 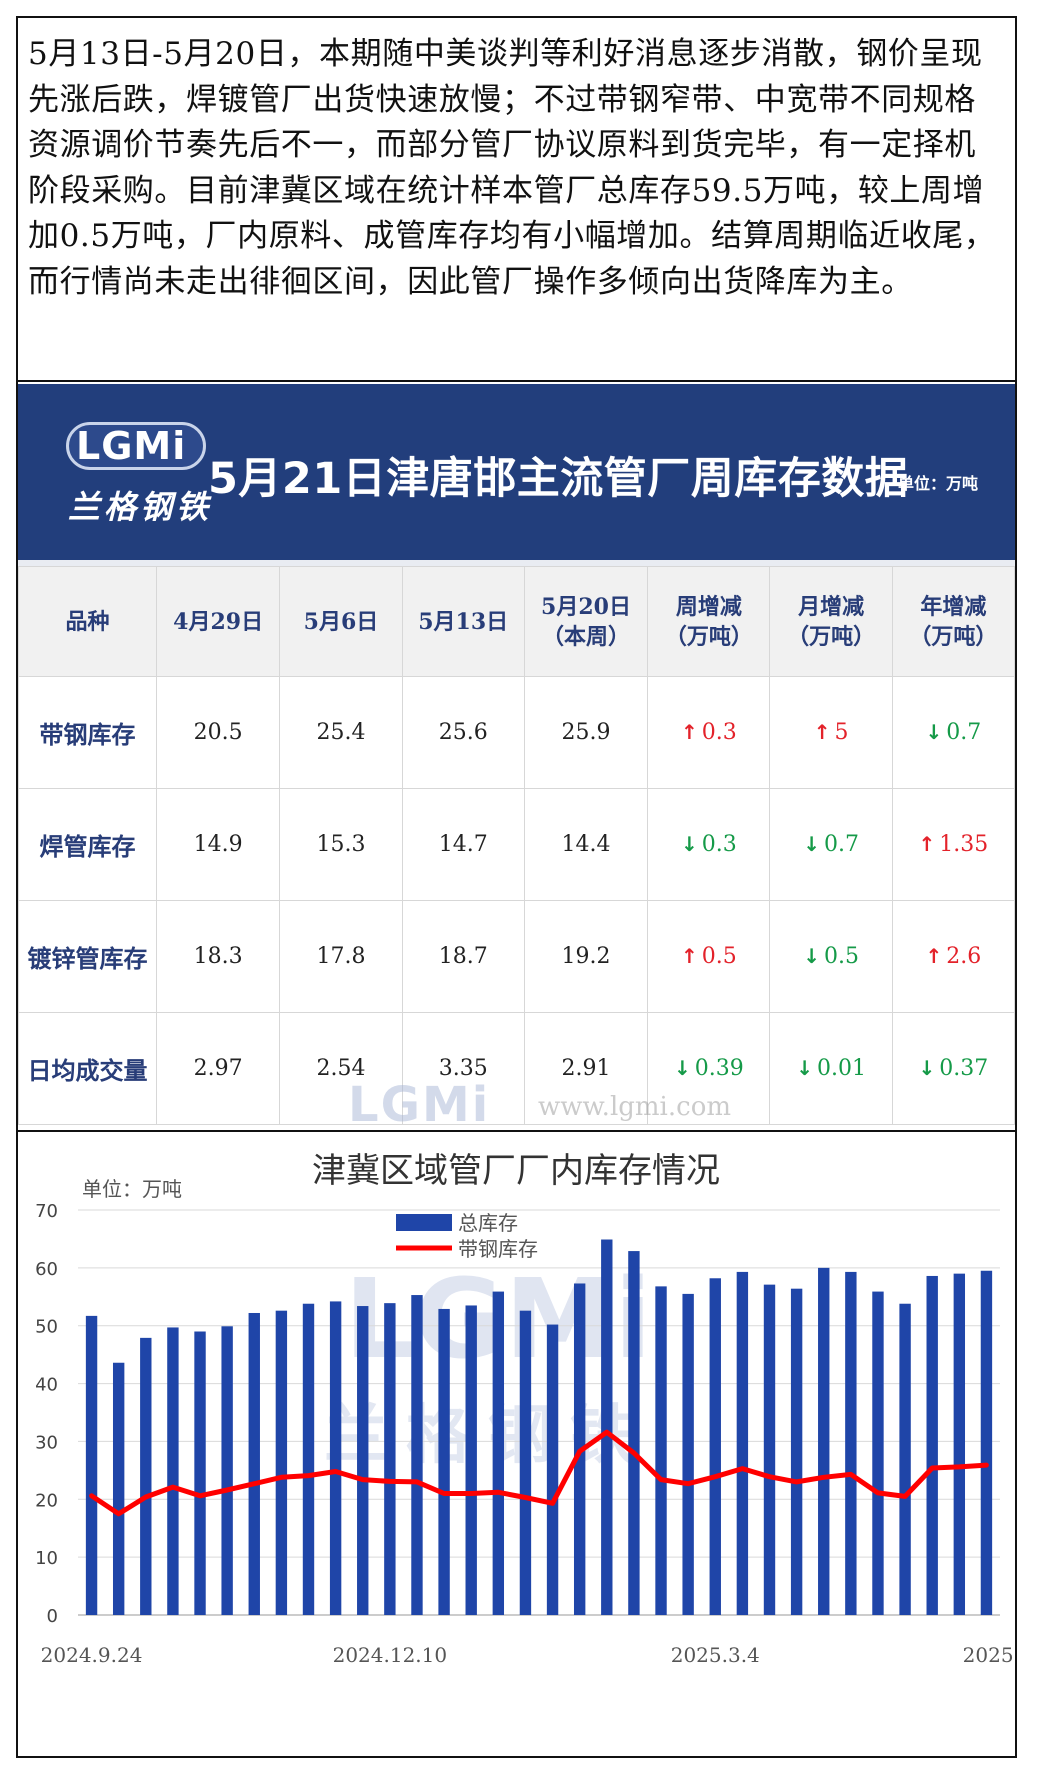 I want to click on table-cell: 2.97, so click(x=218, y=1068).